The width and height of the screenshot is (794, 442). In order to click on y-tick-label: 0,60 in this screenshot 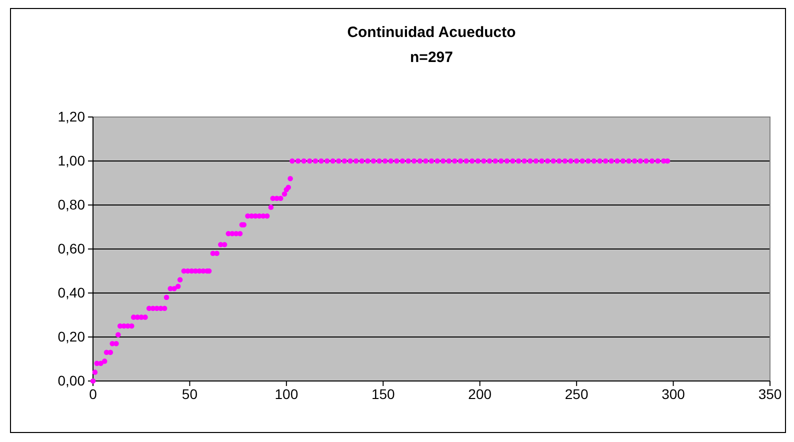, I will do `click(72, 248)`.